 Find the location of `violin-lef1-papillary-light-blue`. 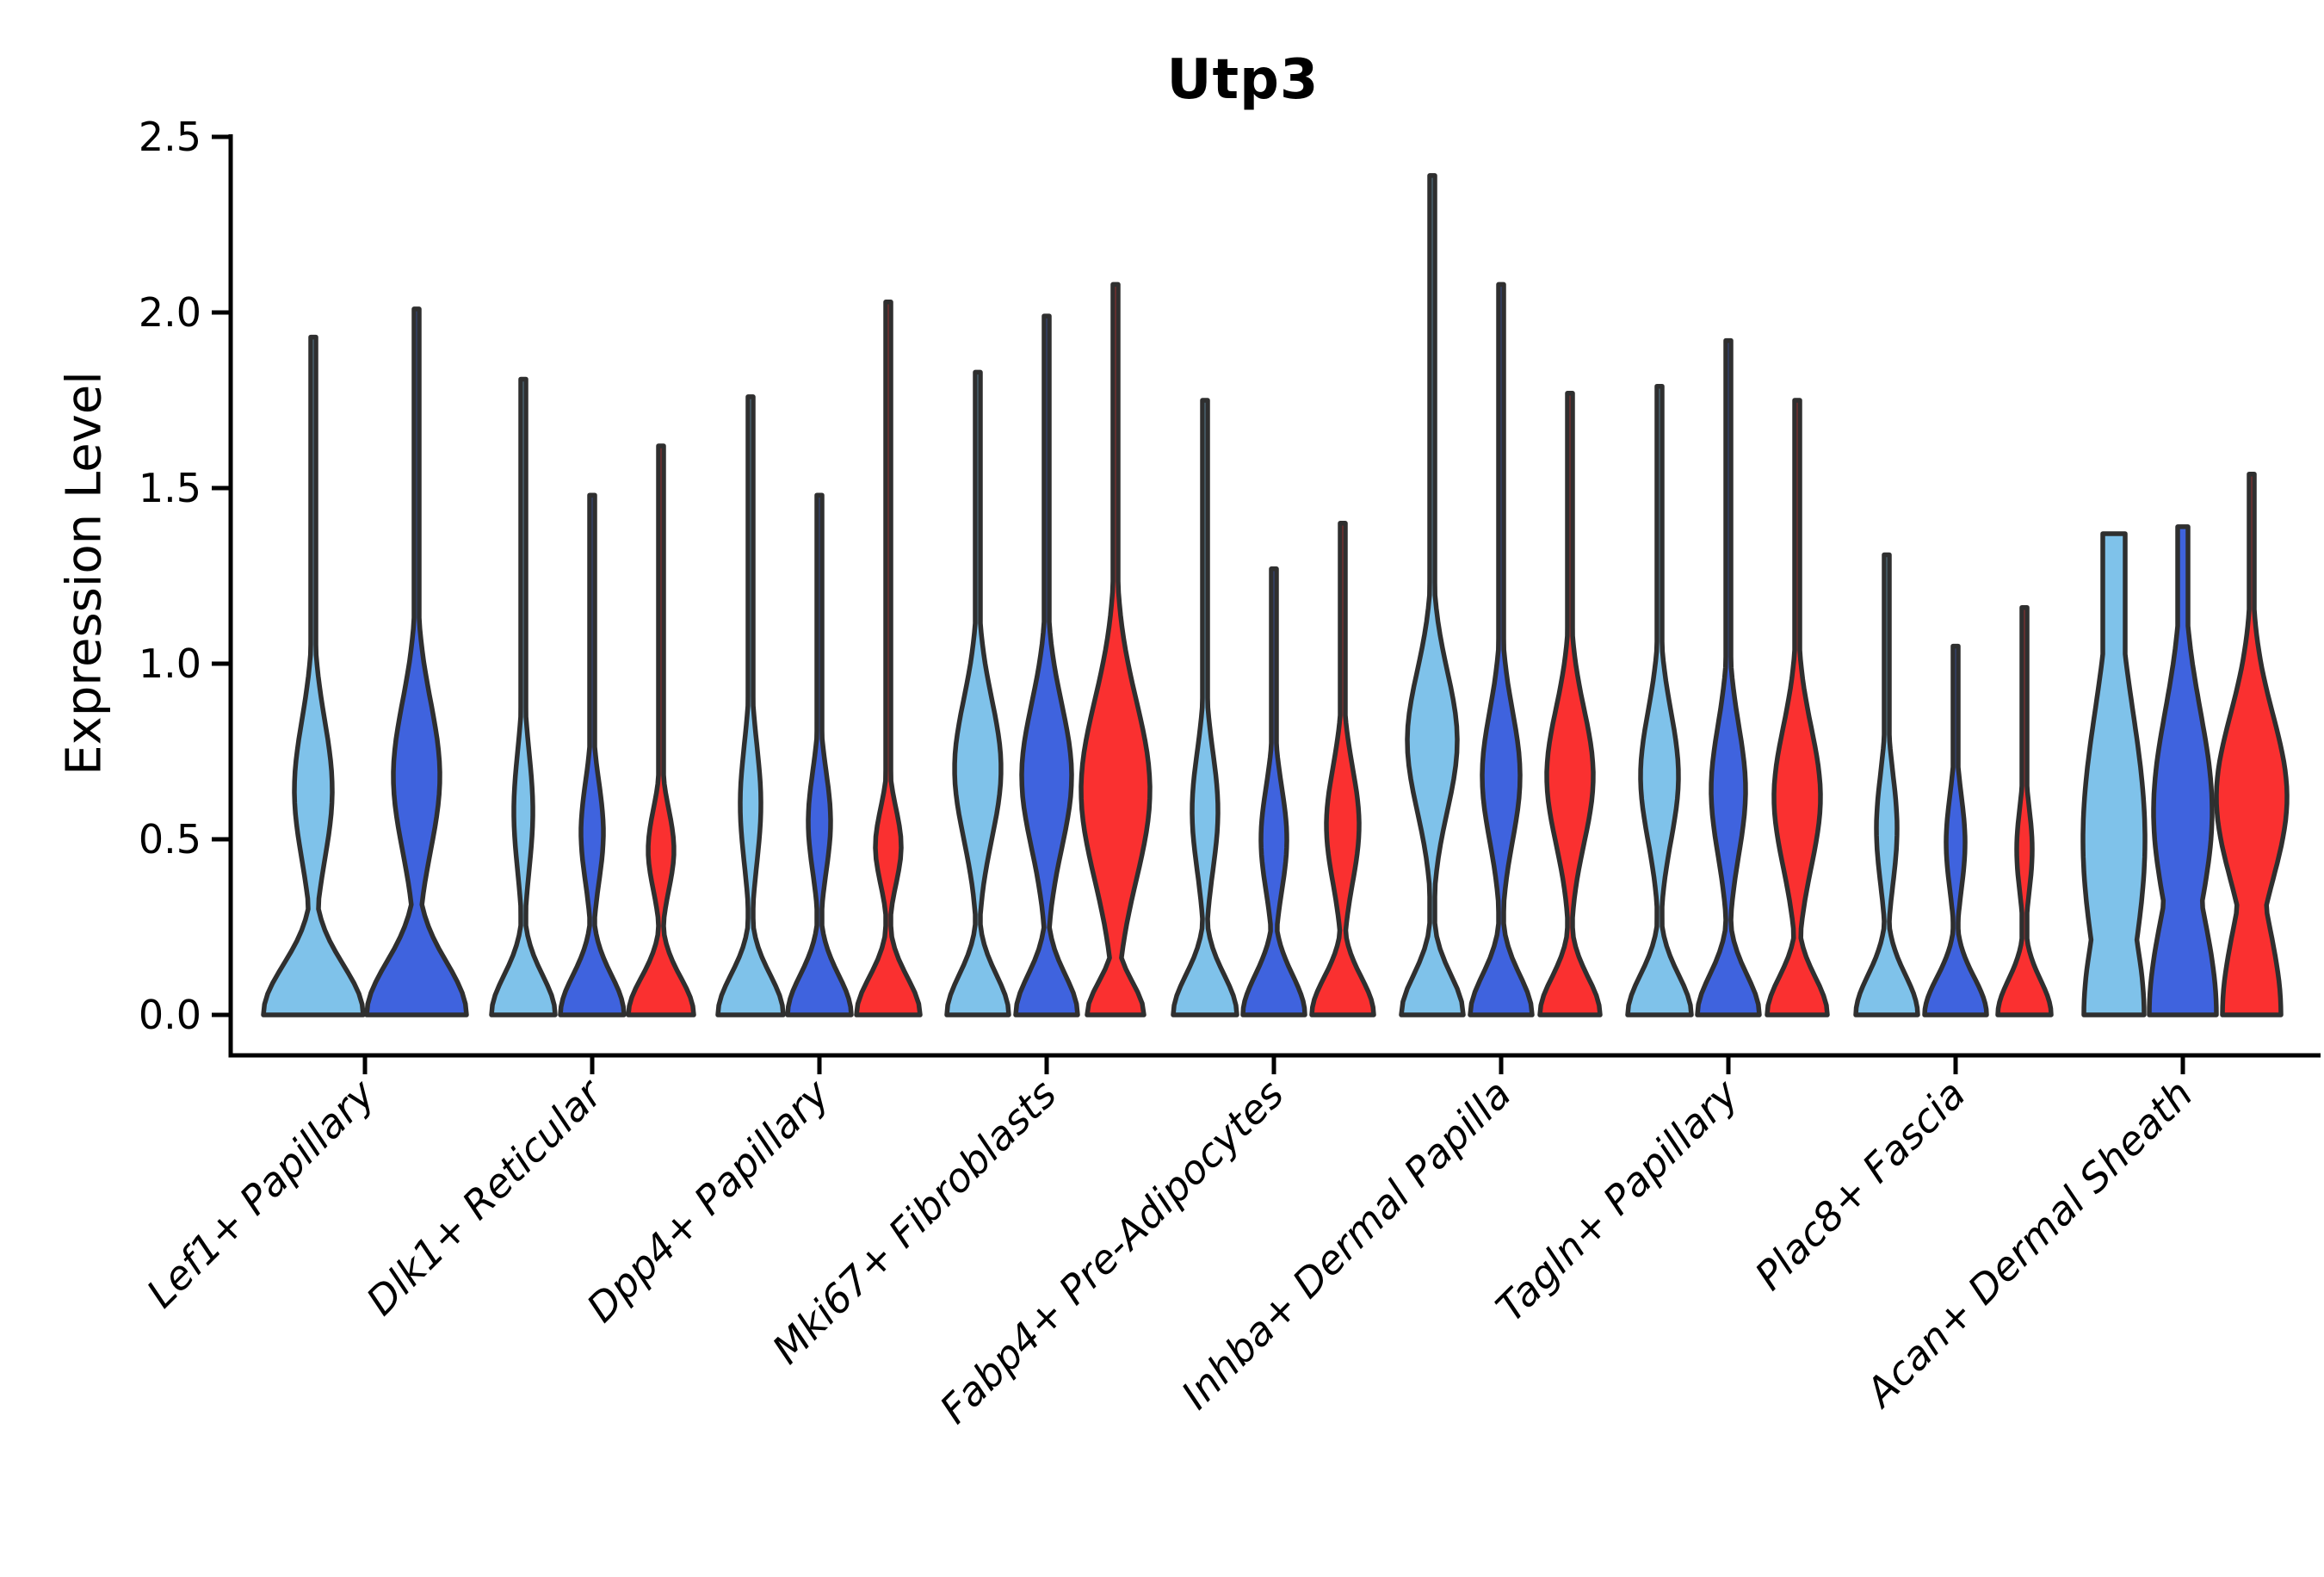

violin-lef1-papillary-light-blue is located at coordinates (313, 675).